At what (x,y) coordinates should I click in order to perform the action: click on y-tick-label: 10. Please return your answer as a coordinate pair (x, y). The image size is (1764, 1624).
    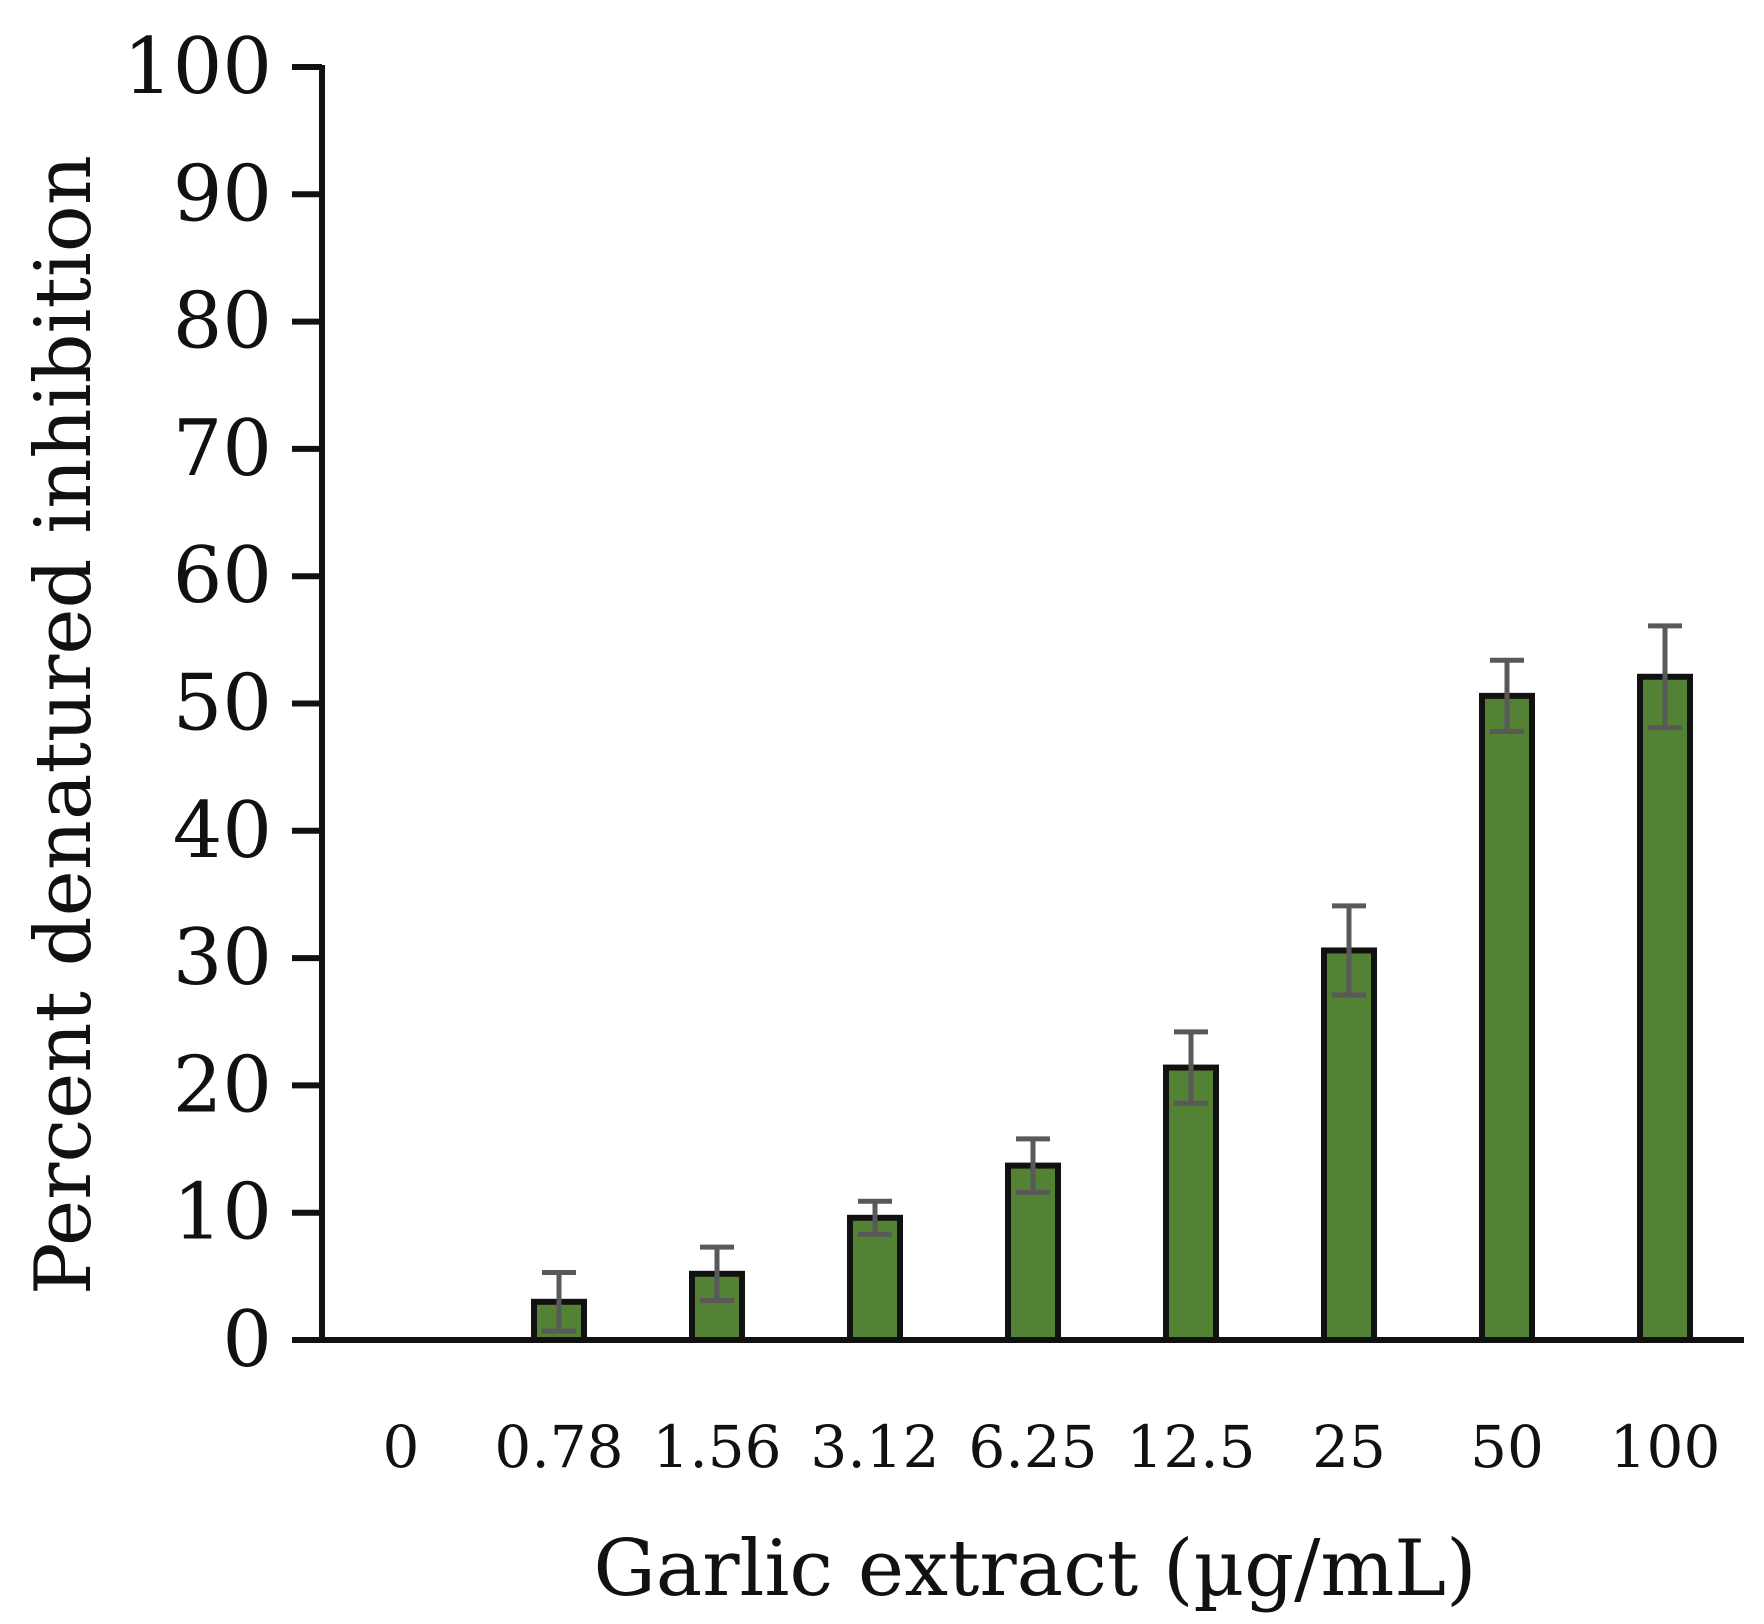
    Looking at the image, I should click on (222, 1213).